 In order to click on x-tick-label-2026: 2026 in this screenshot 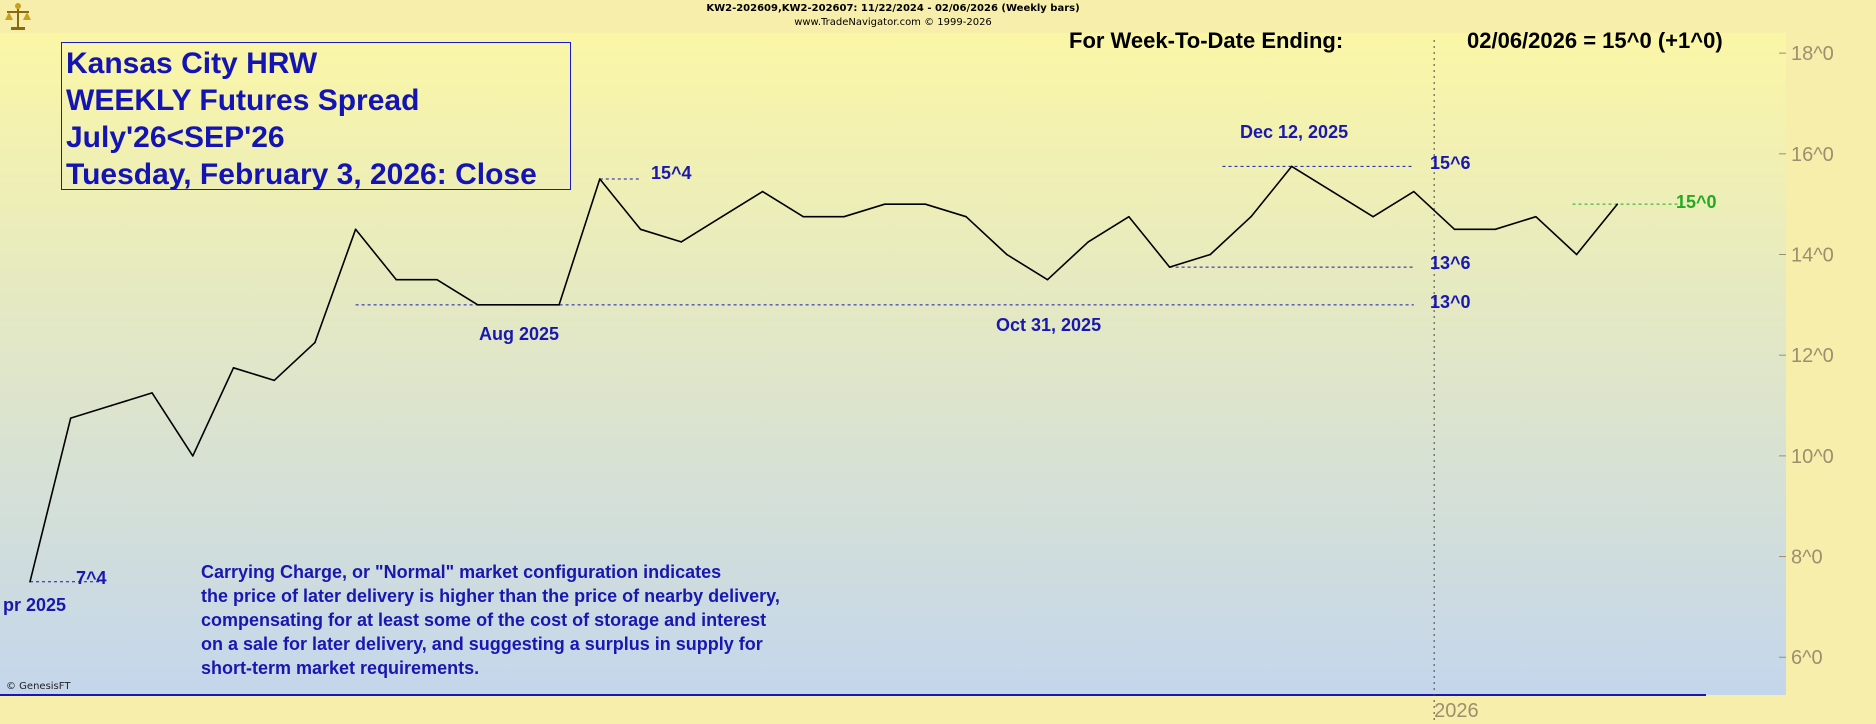, I will do `click(1456, 711)`.